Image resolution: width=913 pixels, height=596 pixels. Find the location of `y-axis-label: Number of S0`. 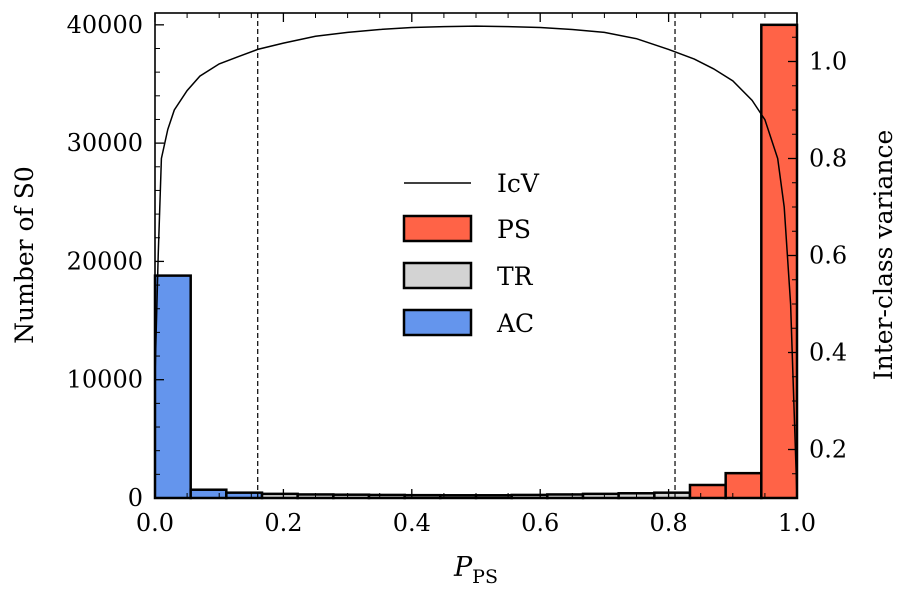

y-axis-label: Number of S0 is located at coordinates (24, 255).